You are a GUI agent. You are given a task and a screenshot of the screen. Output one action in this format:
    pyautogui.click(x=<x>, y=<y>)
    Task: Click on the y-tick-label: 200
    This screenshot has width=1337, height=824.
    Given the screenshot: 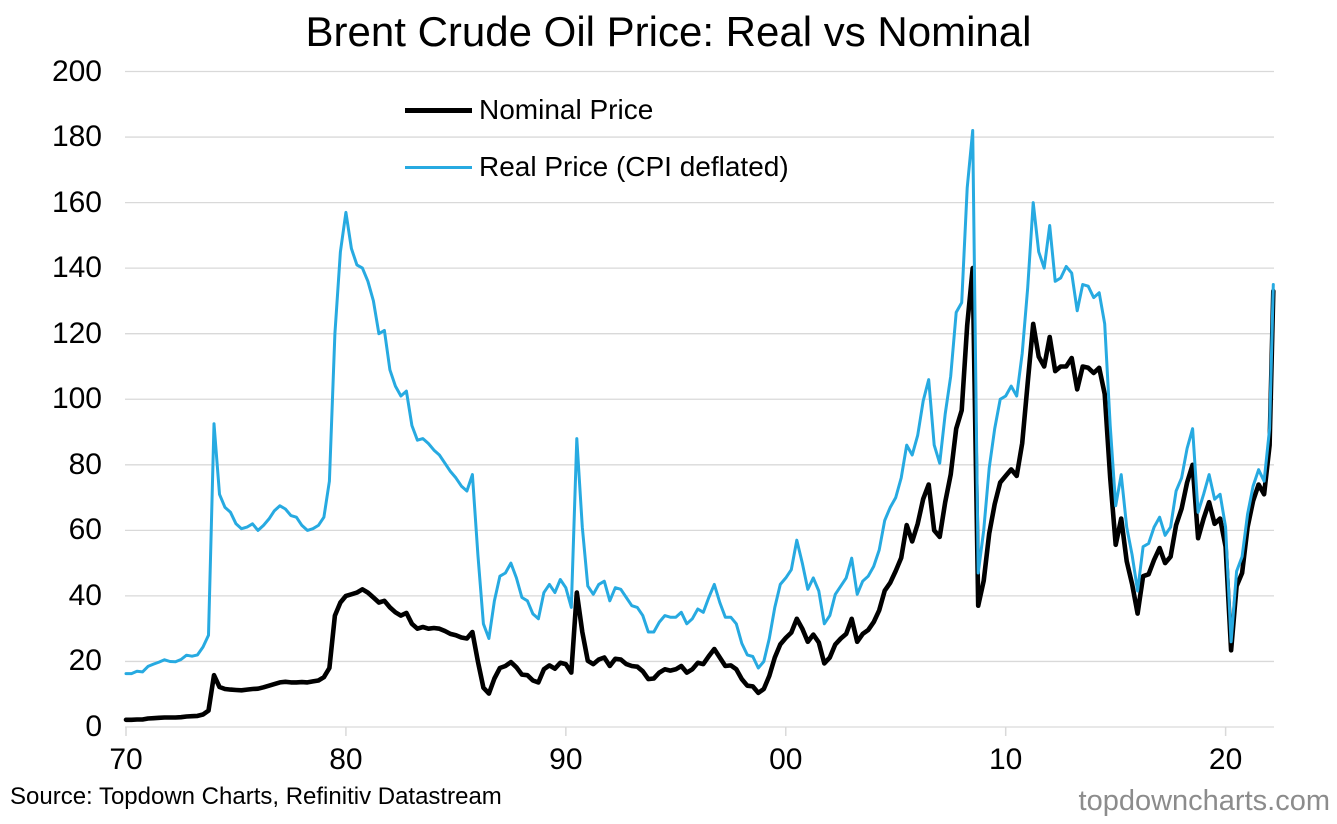 What is the action you would take?
    pyautogui.click(x=76, y=71)
    